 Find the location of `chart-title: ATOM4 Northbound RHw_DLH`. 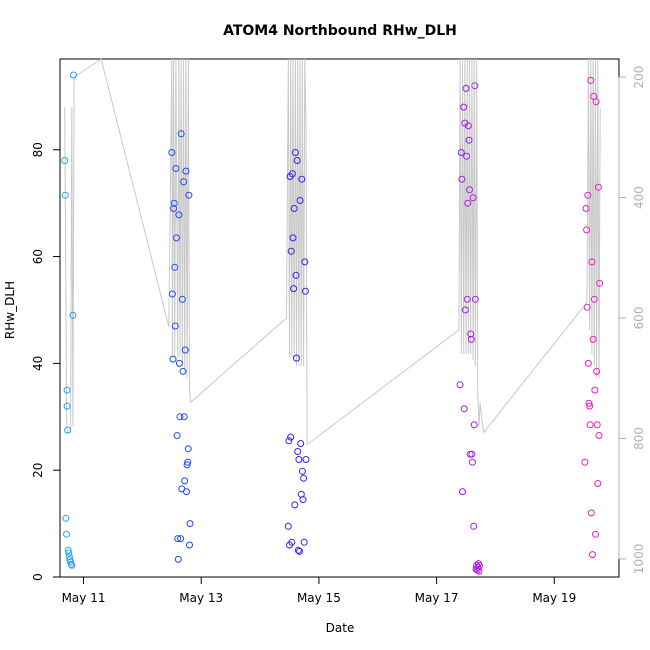

chart-title: ATOM4 Northbound RHw_DLH is located at coordinates (340, 31).